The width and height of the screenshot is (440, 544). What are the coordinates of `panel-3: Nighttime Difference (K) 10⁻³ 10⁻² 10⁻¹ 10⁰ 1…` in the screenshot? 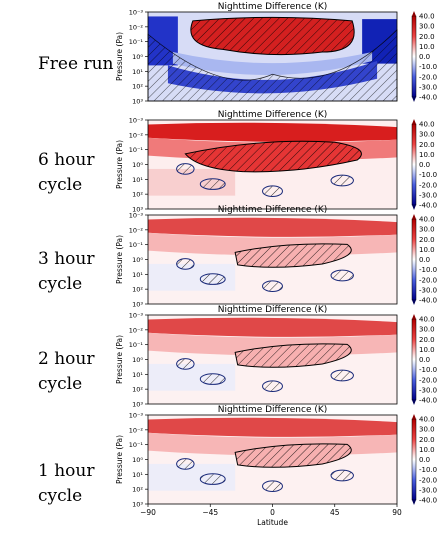 It's located at (276, 357).